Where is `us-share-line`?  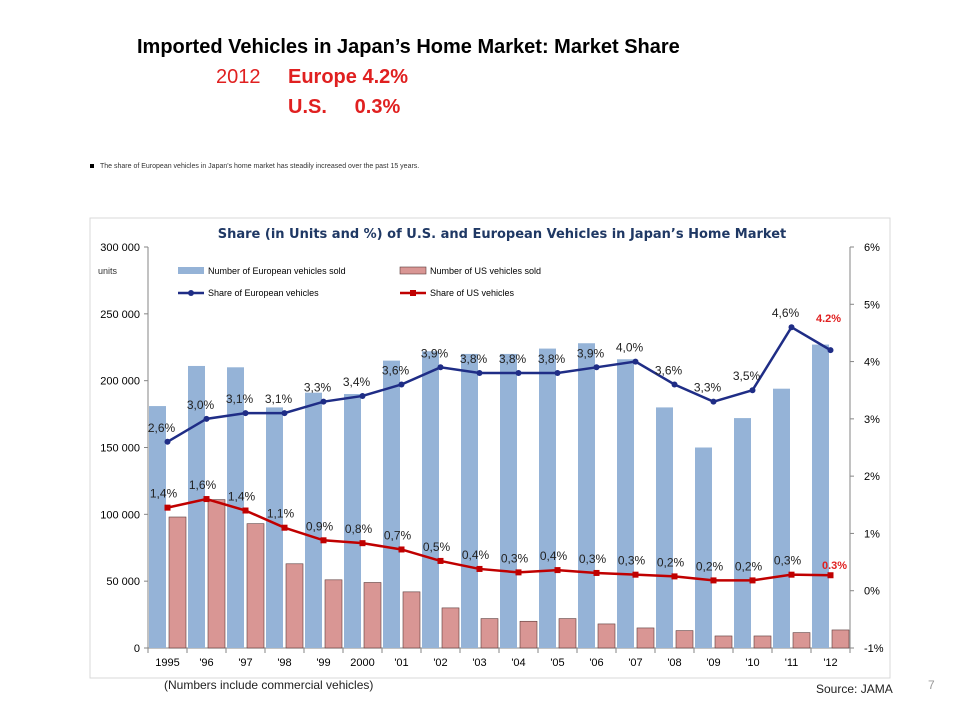 us-share-line is located at coordinates (499, 539).